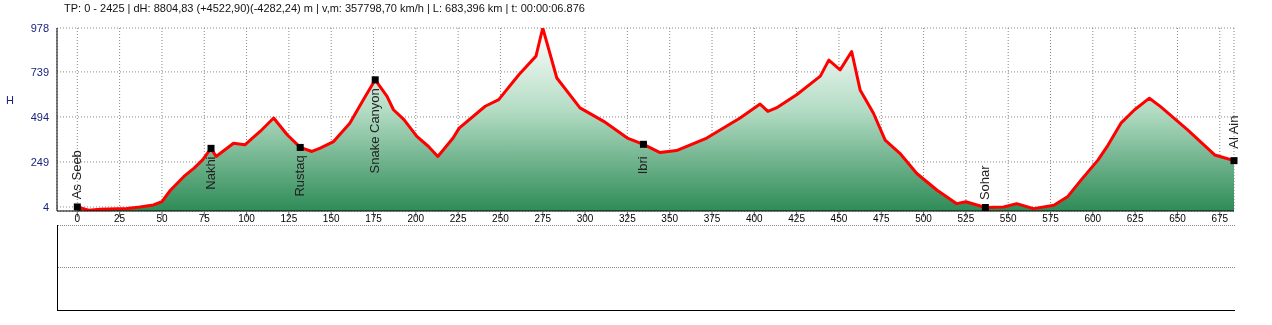  What do you see at coordinates (966, 219) in the screenshot?
I see `x-tick-label: 525` at bounding box center [966, 219].